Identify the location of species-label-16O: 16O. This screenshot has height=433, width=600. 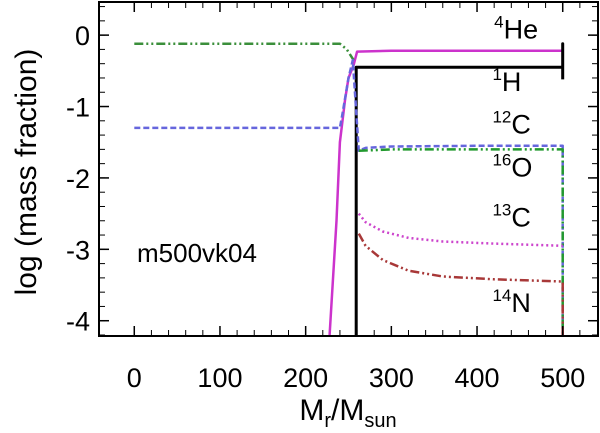
(512, 166).